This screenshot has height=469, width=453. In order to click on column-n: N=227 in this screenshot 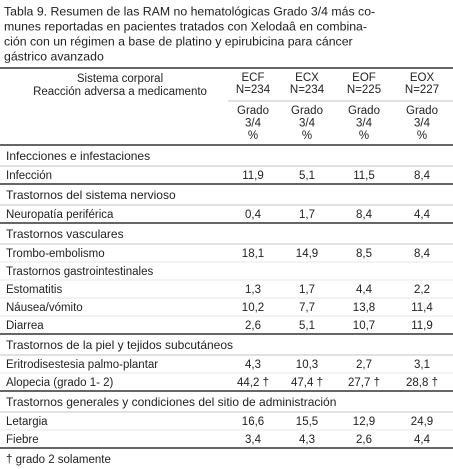, I will do `click(422, 90)`.